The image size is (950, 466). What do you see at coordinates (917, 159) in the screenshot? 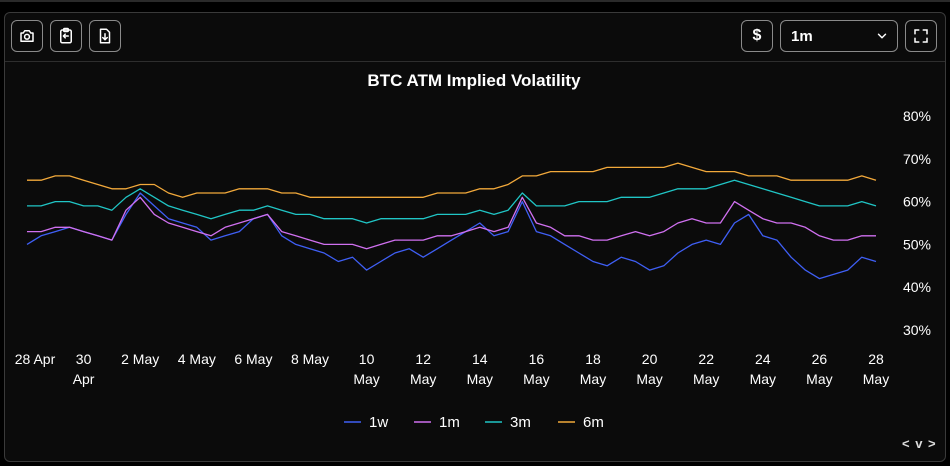
I see `y-tick-label: 70%` at bounding box center [917, 159].